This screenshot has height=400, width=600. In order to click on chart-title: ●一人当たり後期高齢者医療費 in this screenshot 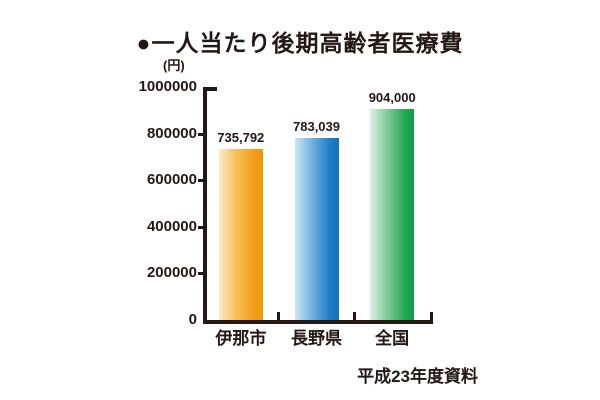, I will do `click(300, 43)`.